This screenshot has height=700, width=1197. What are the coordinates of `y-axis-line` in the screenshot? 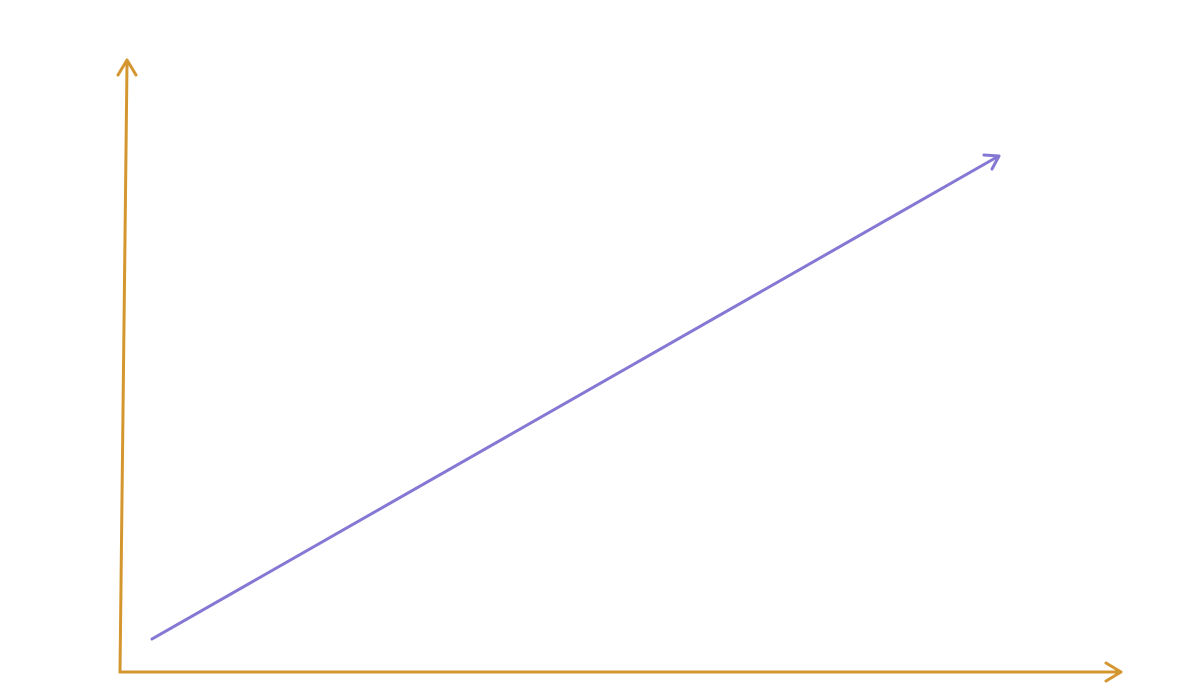 It's located at (123, 368).